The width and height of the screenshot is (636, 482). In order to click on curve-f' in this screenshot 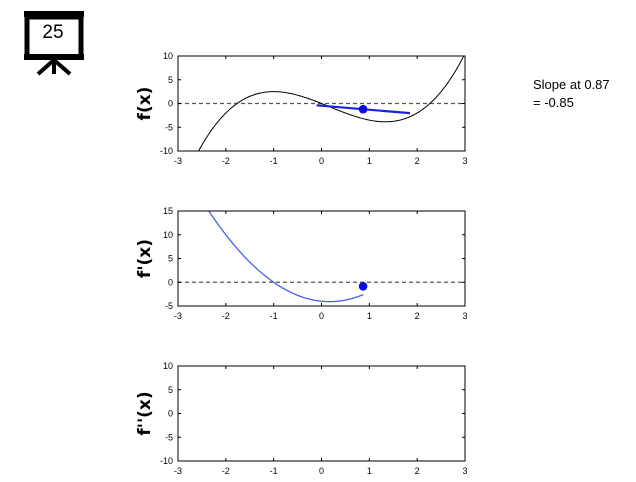, I will do `click(286, 257)`.